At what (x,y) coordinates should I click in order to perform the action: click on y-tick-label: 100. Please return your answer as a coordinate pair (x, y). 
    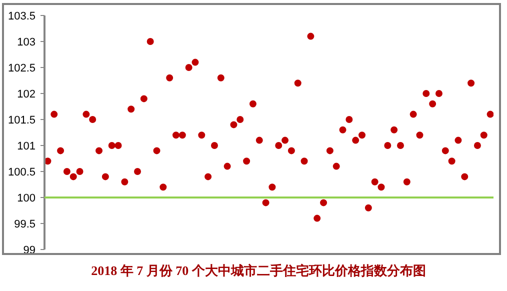
    Looking at the image, I should click on (26, 198).